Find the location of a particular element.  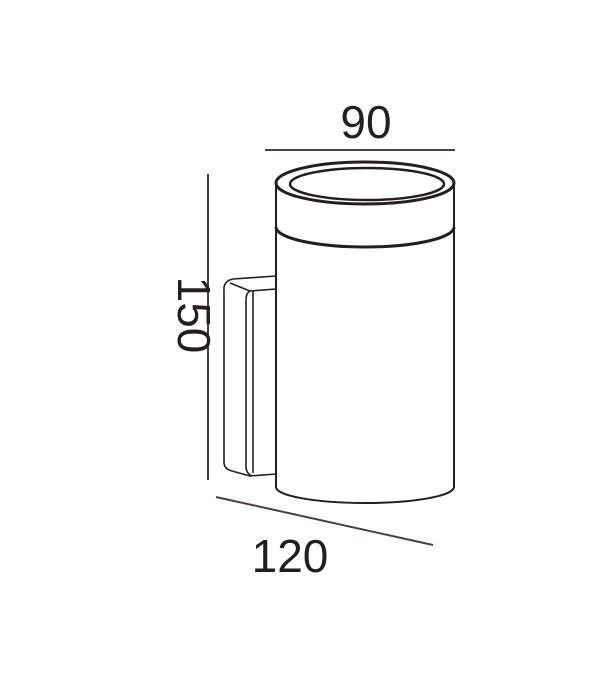

cylinder-top-inner is located at coordinates (367, 184).